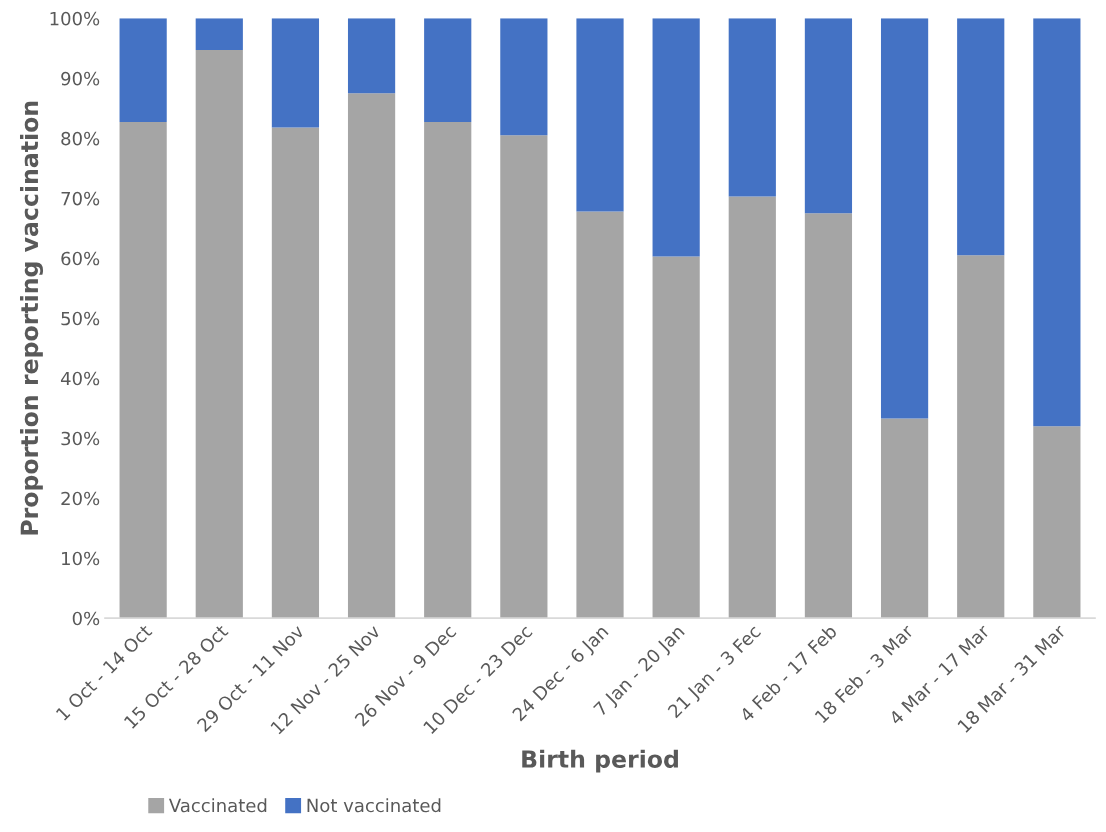  I want to click on y-tick-label: 20%, so click(80, 498).